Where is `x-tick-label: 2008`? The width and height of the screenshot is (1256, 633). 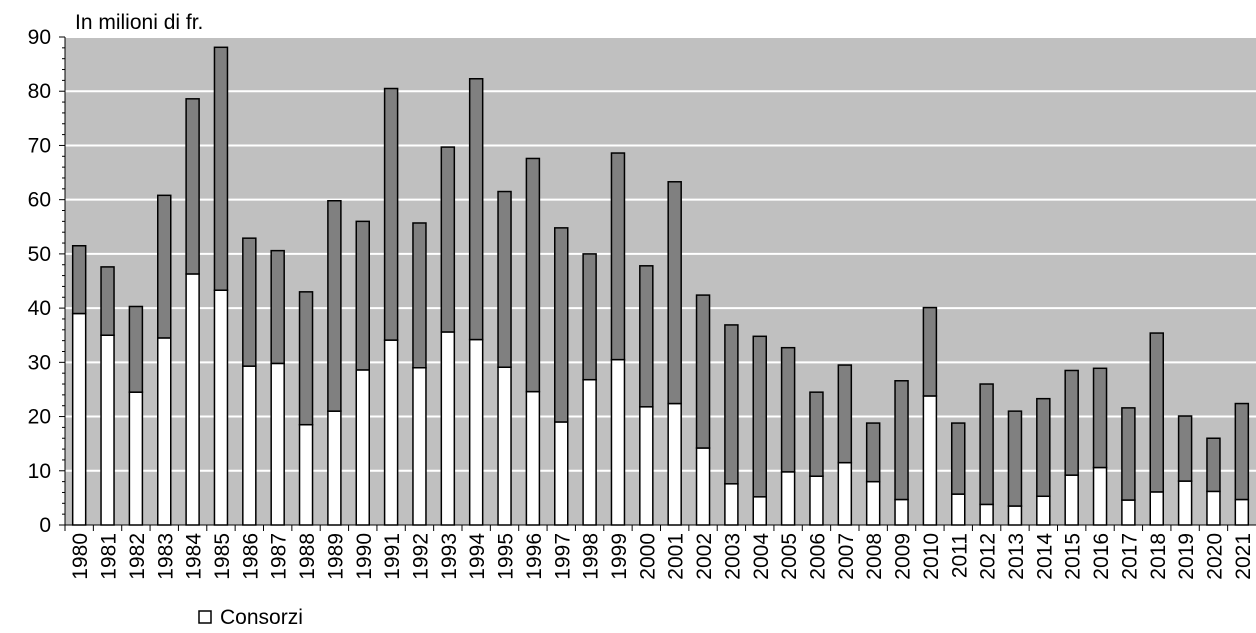
x-tick-label: 2008 is located at coordinates (874, 556).